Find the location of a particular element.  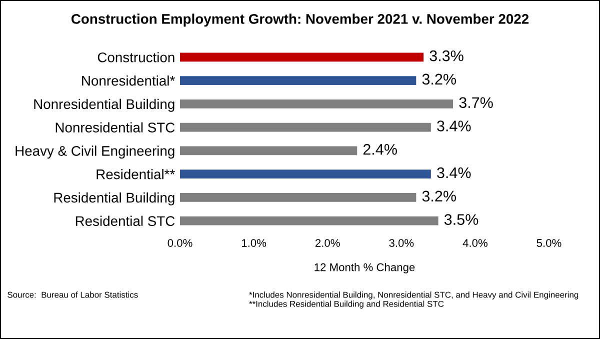

data-label: 3.7% is located at coordinates (476, 102).